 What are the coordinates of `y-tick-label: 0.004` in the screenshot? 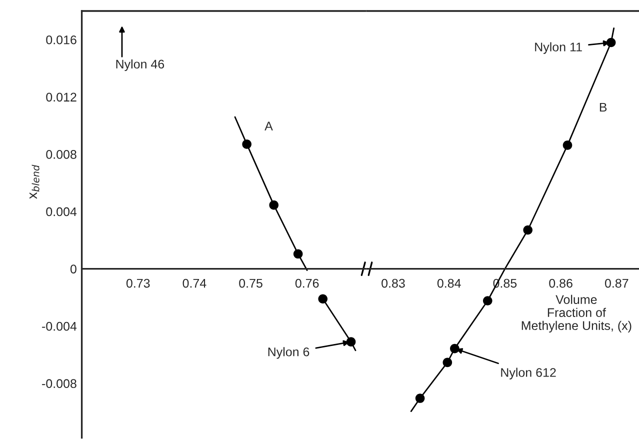 It's located at (61, 211).